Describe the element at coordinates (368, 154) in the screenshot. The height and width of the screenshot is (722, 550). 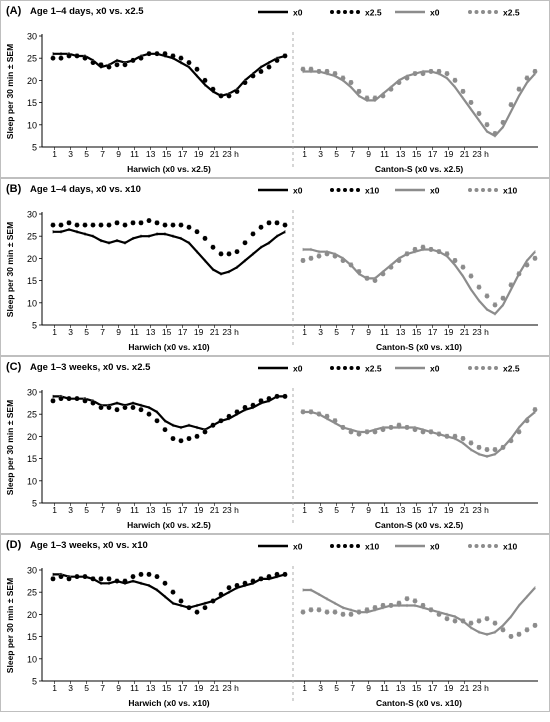
I see `x-tick-label: 9` at that location.